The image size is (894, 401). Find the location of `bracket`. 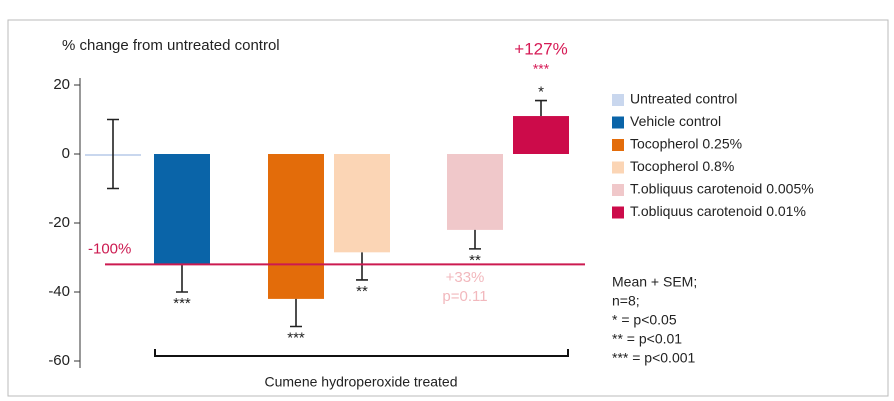

bracket is located at coordinates (361, 353).